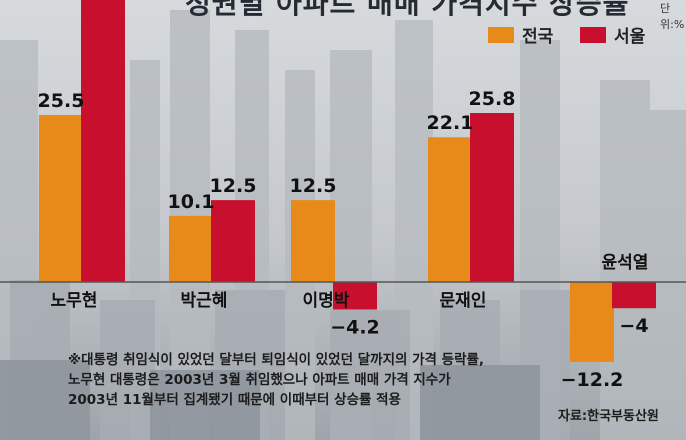 This screenshot has height=440, width=686. What do you see at coordinates (259, 380) in the screenshot?
I see `footnote-line-2: 노무현 대통령은 2003년 3월 취임했으나 아파트 매매 가격 지수가` at bounding box center [259, 380].